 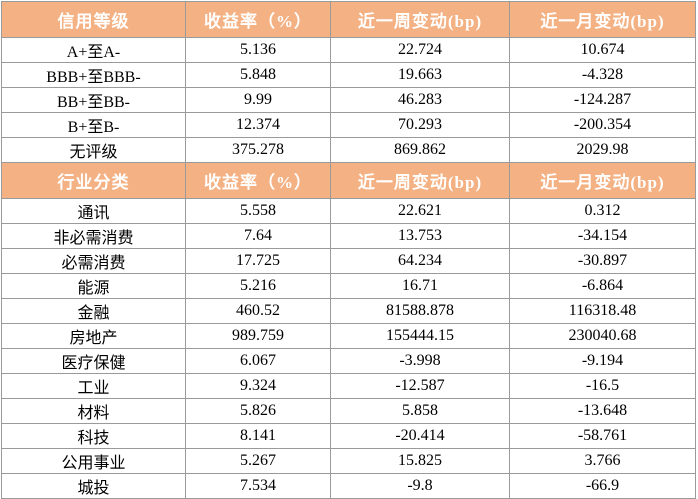 I want to click on table-row: BBB+至BBB- 5.848 19.663 -4.328, so click(x=348, y=75).